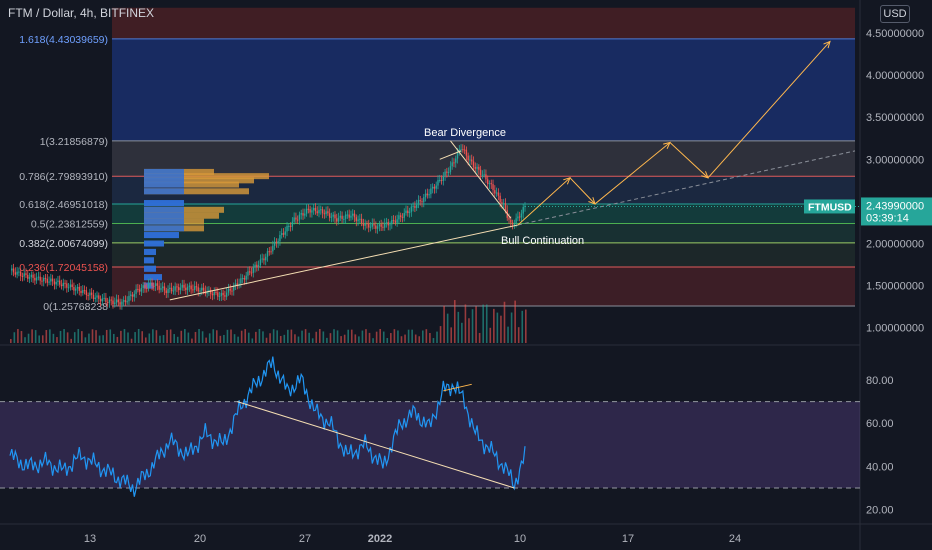 Image resolution: width=932 pixels, height=550 pixels. Describe the element at coordinates (895, 14) in the screenshot. I see `currency-button: USD` at that location.